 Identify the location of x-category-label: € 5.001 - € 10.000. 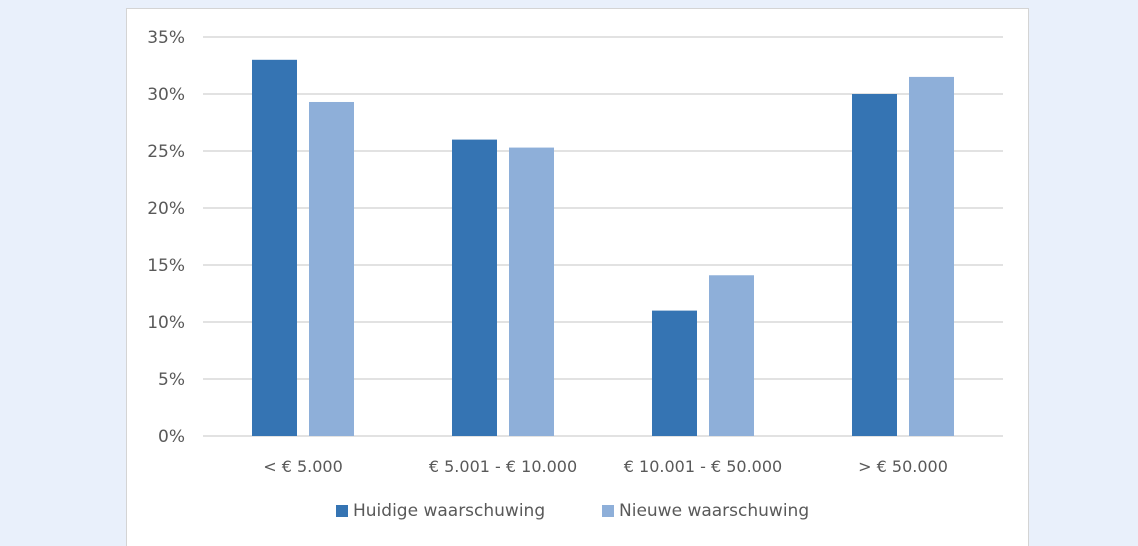
(503, 466).